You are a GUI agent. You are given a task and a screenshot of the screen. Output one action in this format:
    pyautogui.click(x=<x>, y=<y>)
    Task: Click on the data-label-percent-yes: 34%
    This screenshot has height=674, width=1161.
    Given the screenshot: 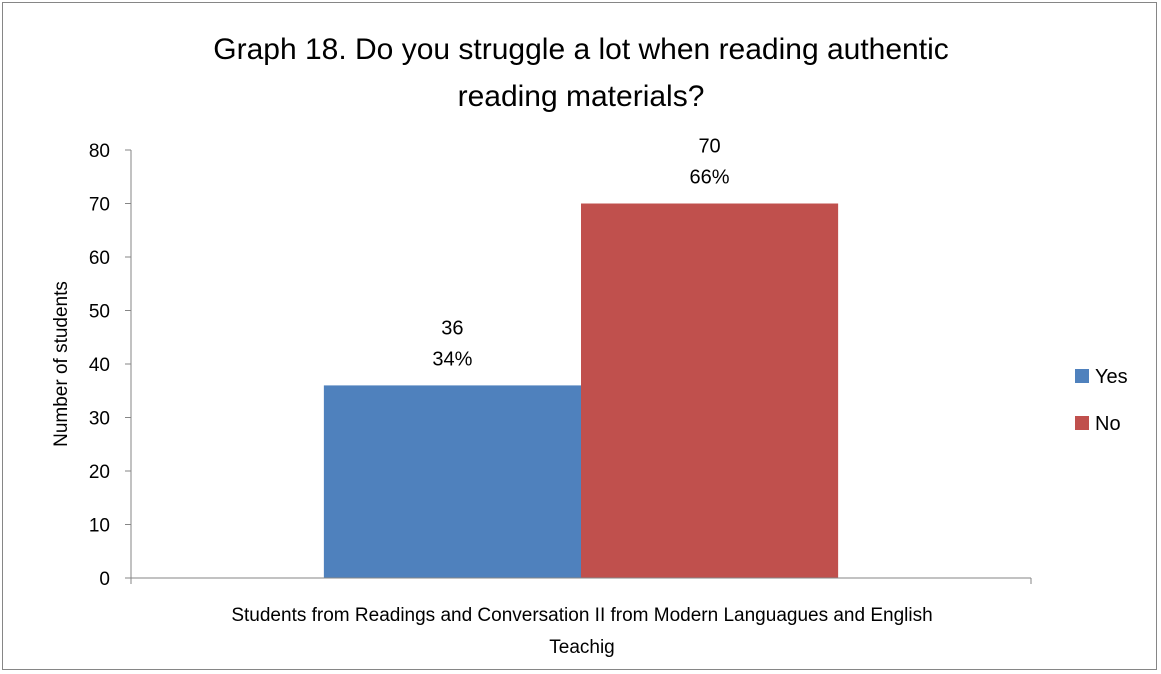 What is the action you would take?
    pyautogui.click(x=452, y=359)
    